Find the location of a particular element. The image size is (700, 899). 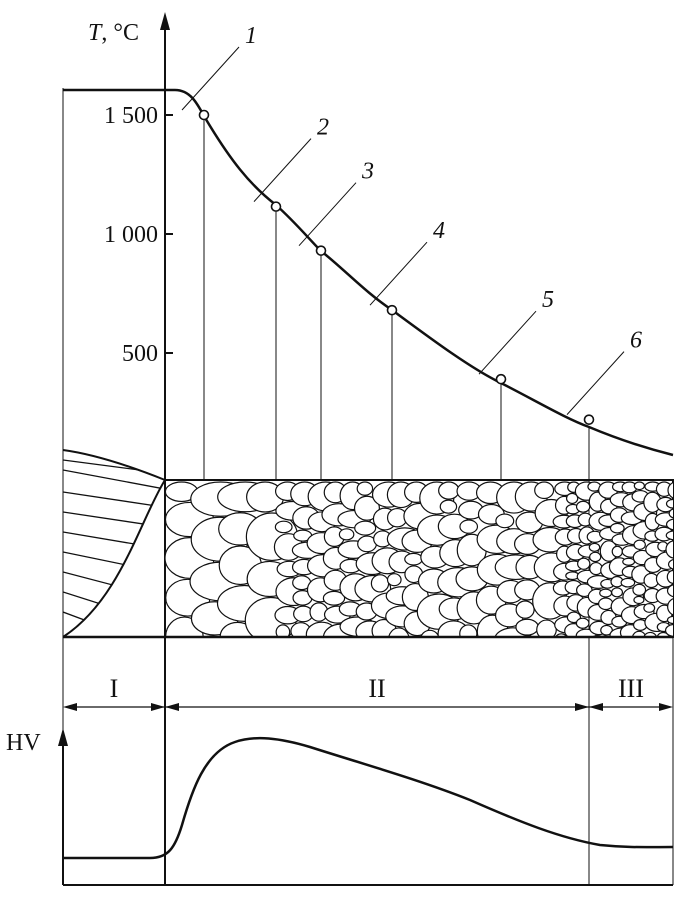

zone-label-II: II is located at coordinates (376, 688).